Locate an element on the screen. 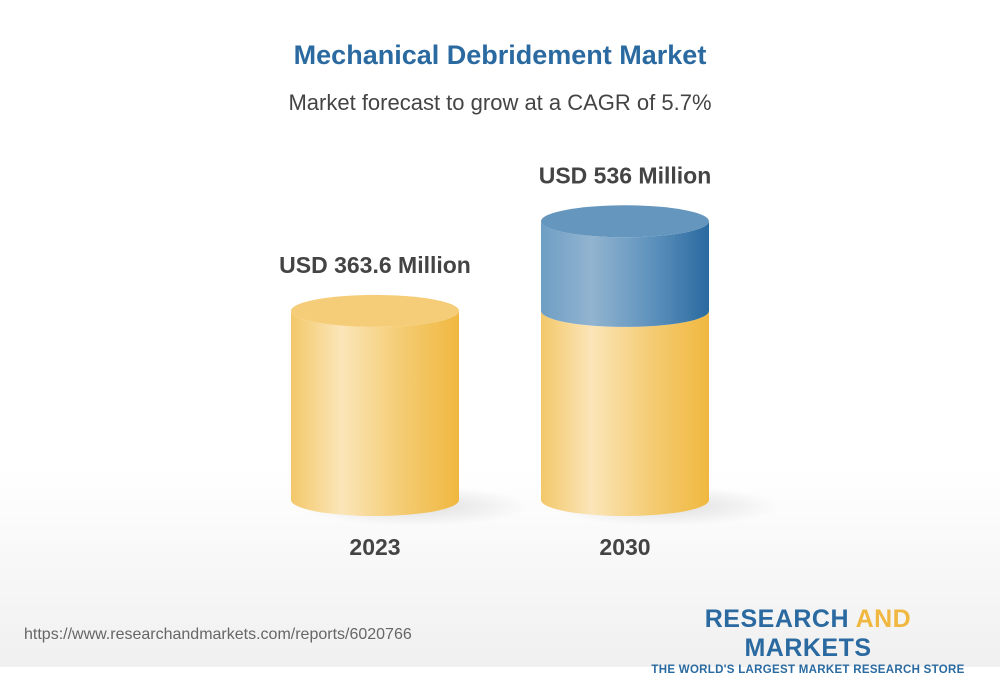 The image size is (1000, 676). data-label: USD 363.6 Million is located at coordinates (375, 265).